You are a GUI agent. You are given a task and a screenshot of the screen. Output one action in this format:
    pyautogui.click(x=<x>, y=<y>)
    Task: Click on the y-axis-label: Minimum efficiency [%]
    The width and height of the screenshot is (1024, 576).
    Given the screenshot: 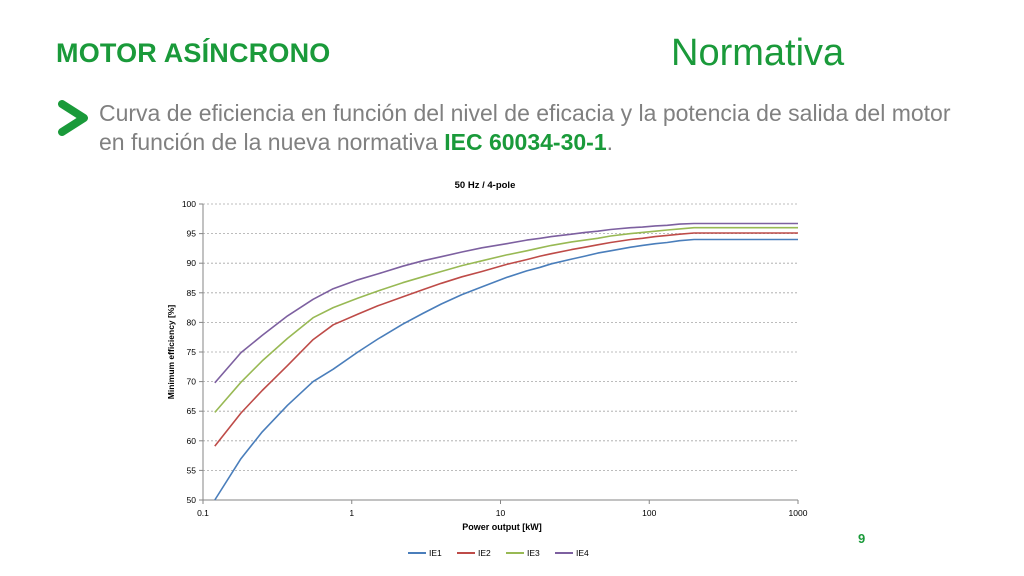 What is the action you would take?
    pyautogui.click(x=171, y=352)
    